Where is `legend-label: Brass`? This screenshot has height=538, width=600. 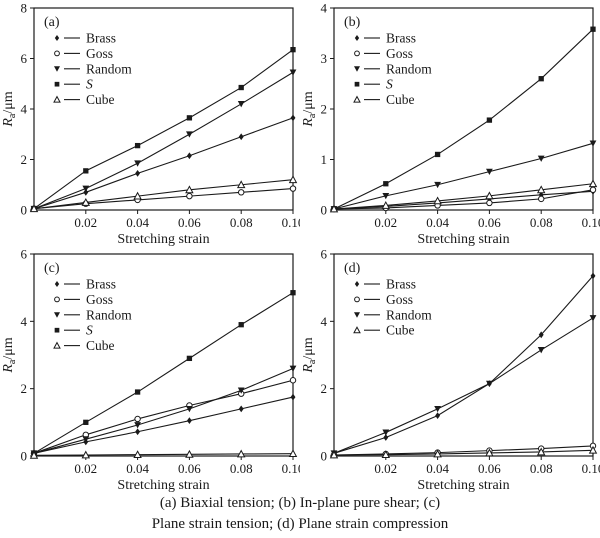
legend-label: Brass is located at coordinates (101, 38).